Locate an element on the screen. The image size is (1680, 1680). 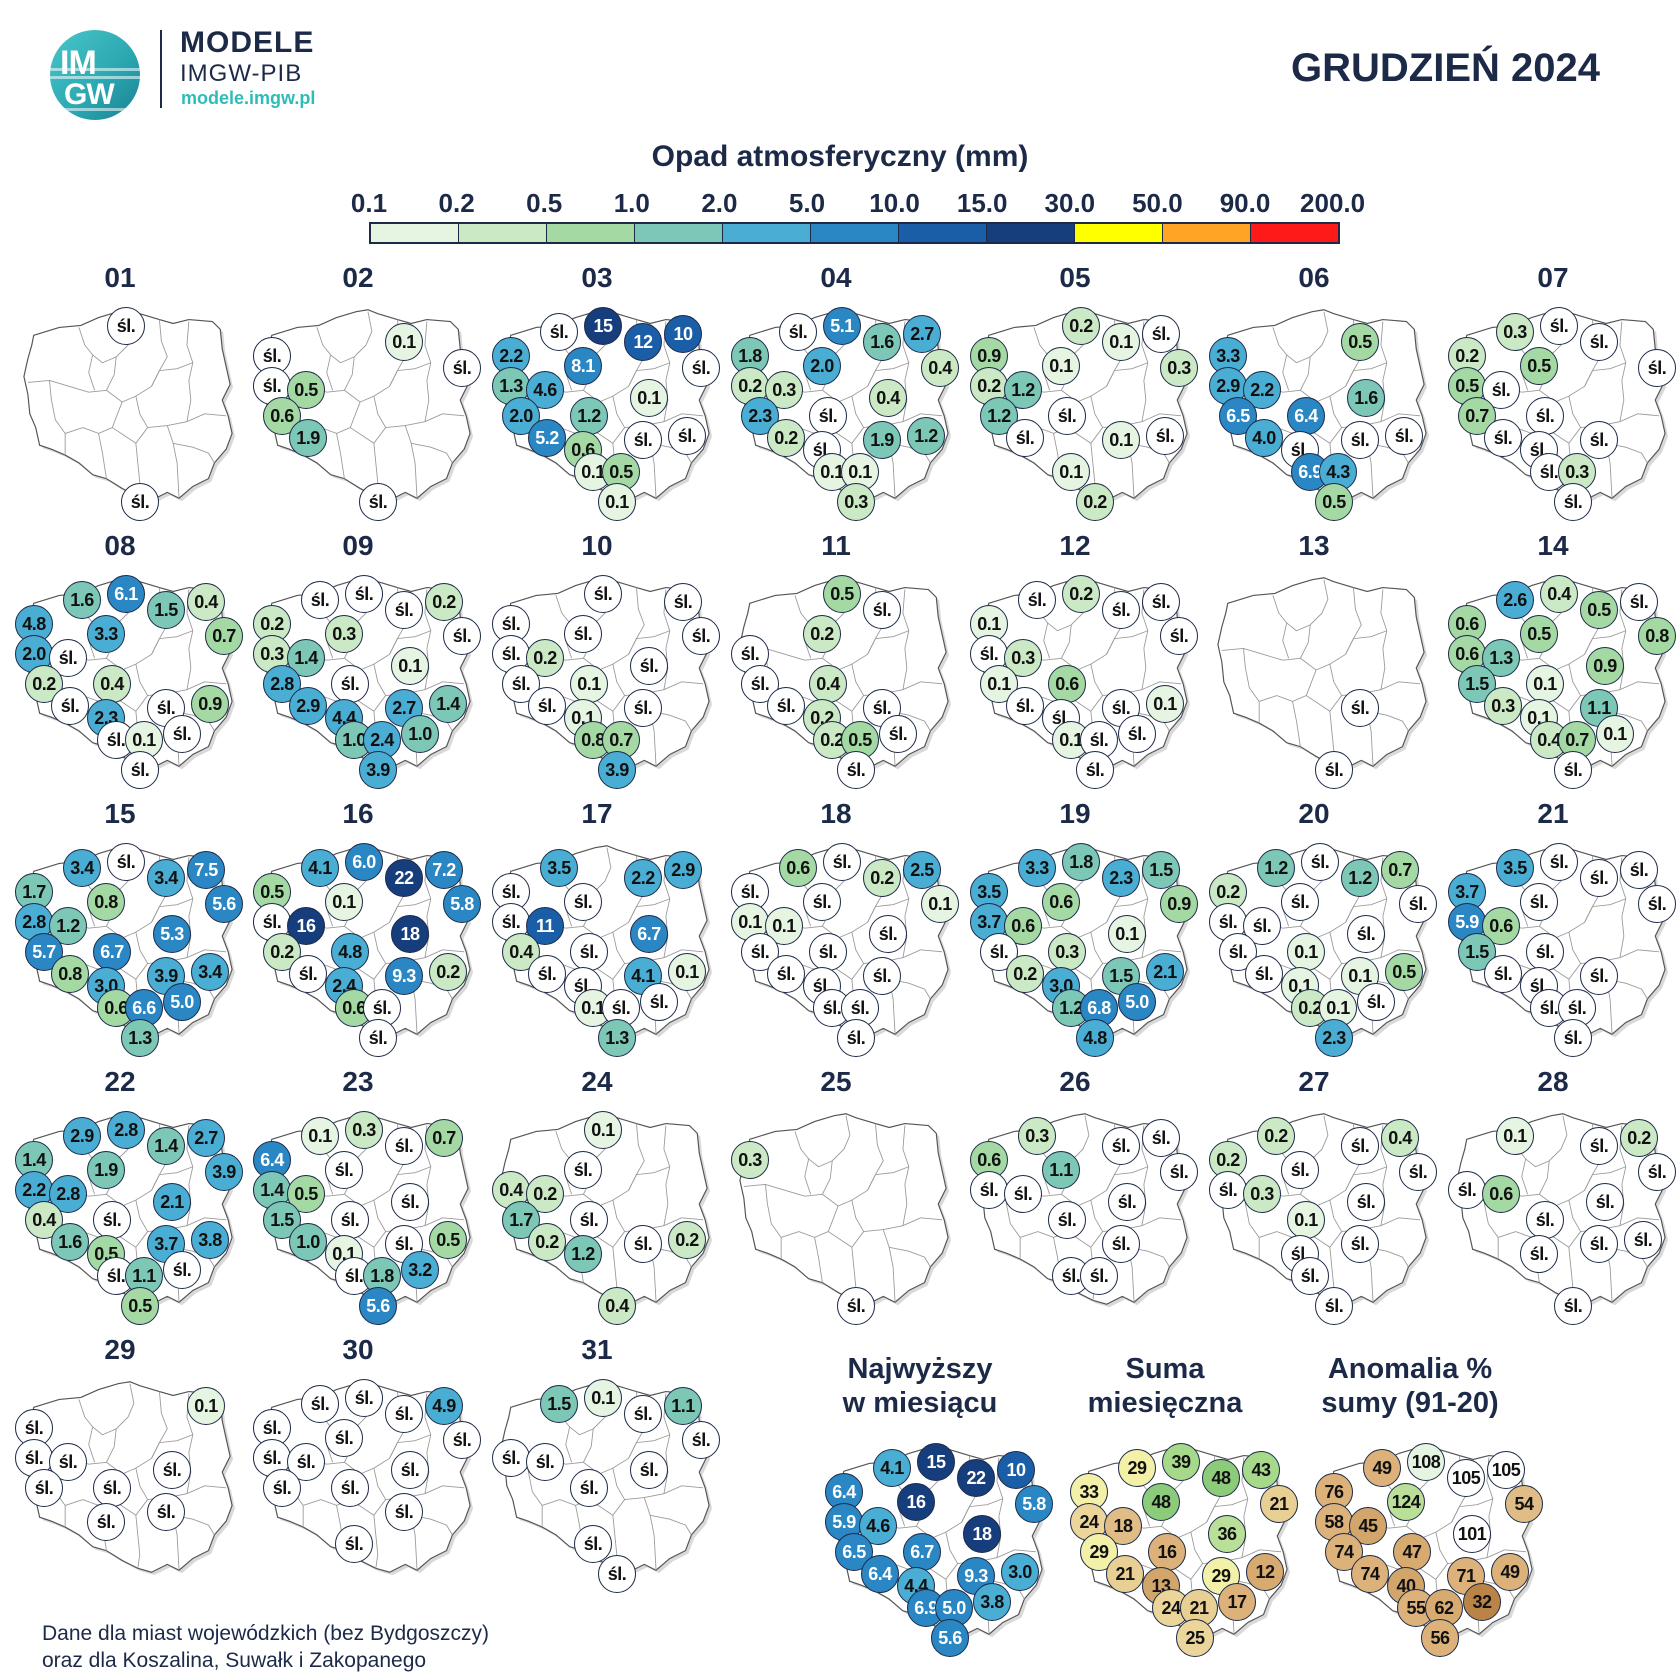
legend-tick-label: 200.0 is located at coordinates (1333, 203).